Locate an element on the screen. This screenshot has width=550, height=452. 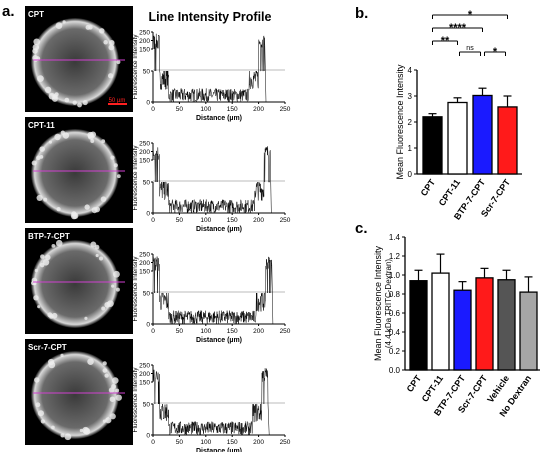
x-axis-label: Distance (µm) is located at coordinates (219, 340).